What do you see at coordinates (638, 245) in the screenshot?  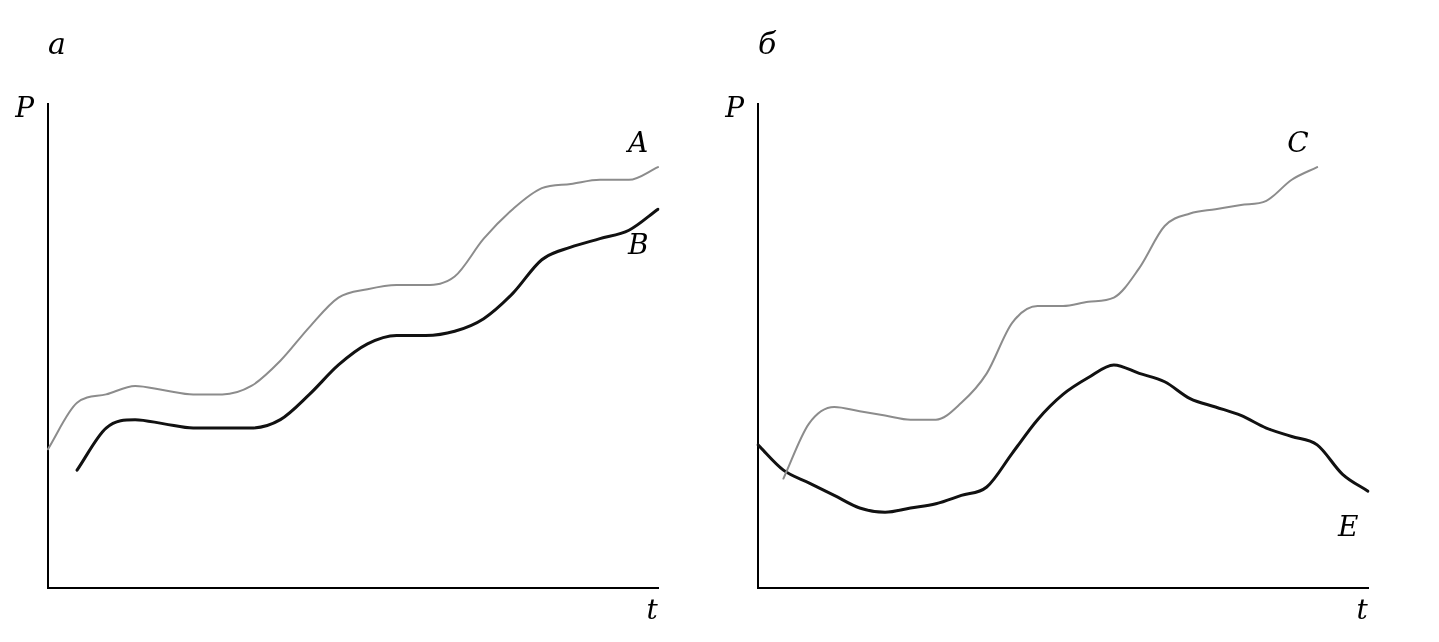 I see `series-label: B` at bounding box center [638, 245].